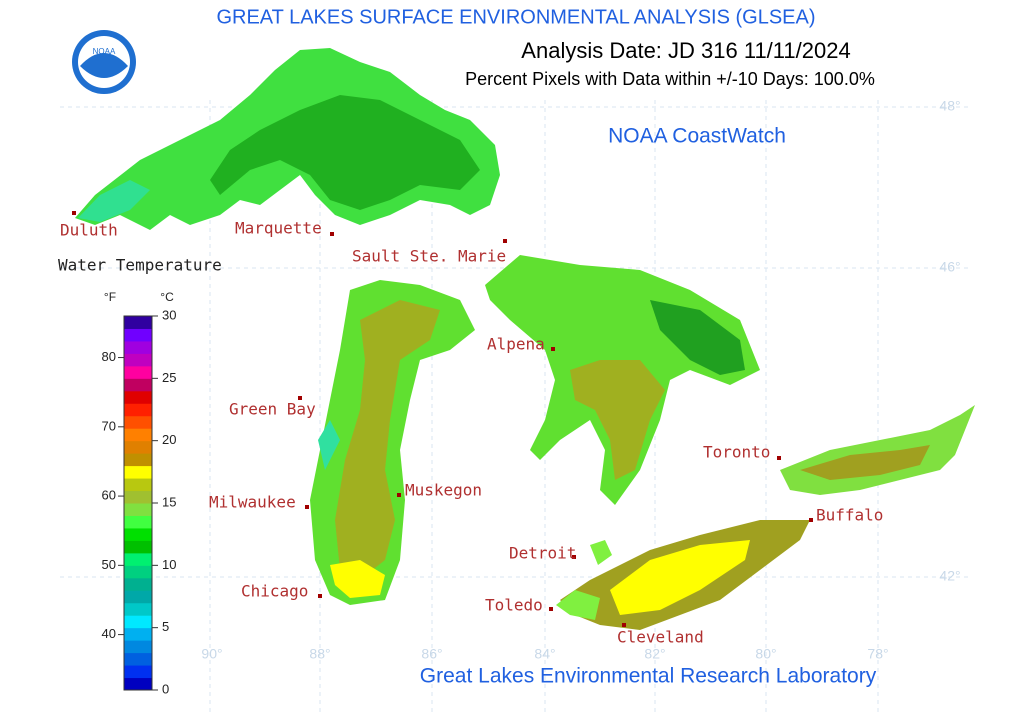 This screenshot has width=1024, height=726. What do you see at coordinates (272, 409) in the screenshot?
I see `city-label: Green Bay` at bounding box center [272, 409].